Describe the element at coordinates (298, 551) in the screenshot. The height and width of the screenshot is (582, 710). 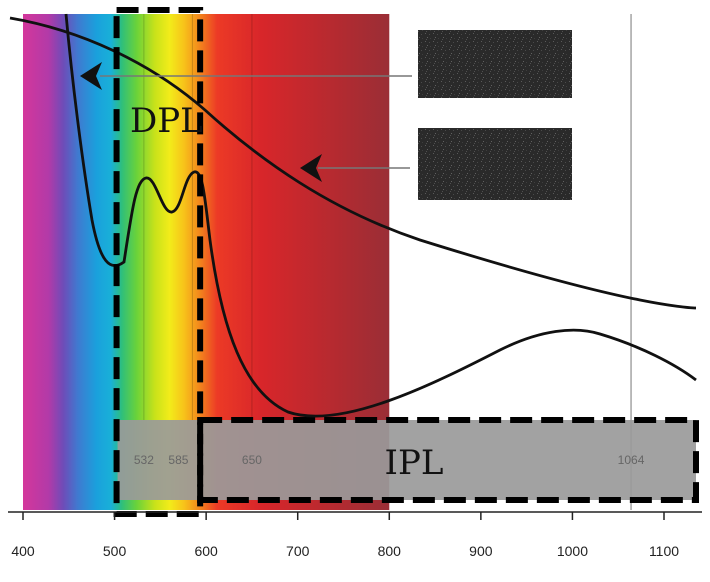
I see `x-tick-label-700: 700` at that location.